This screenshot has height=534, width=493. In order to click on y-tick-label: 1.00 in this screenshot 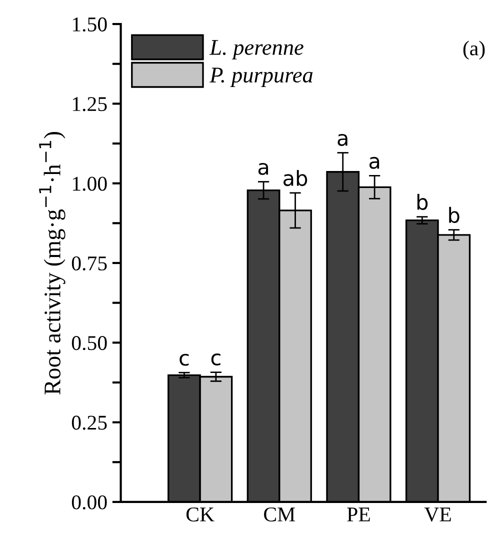, I will do `click(89, 183)`.